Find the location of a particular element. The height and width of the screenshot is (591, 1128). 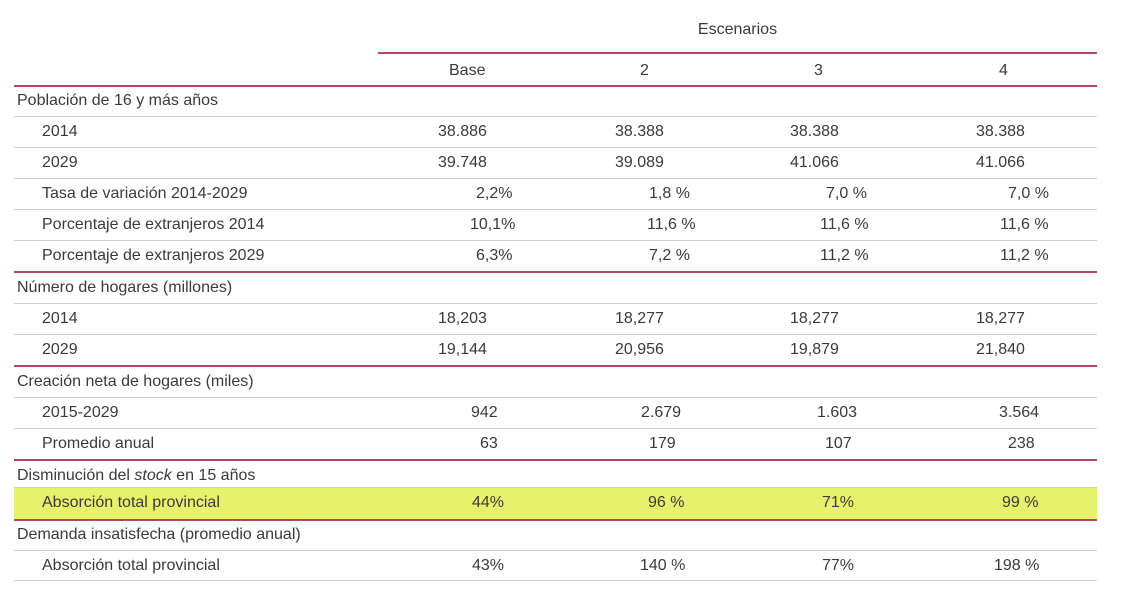

cell-base: 19,144 is located at coordinates (462, 349).